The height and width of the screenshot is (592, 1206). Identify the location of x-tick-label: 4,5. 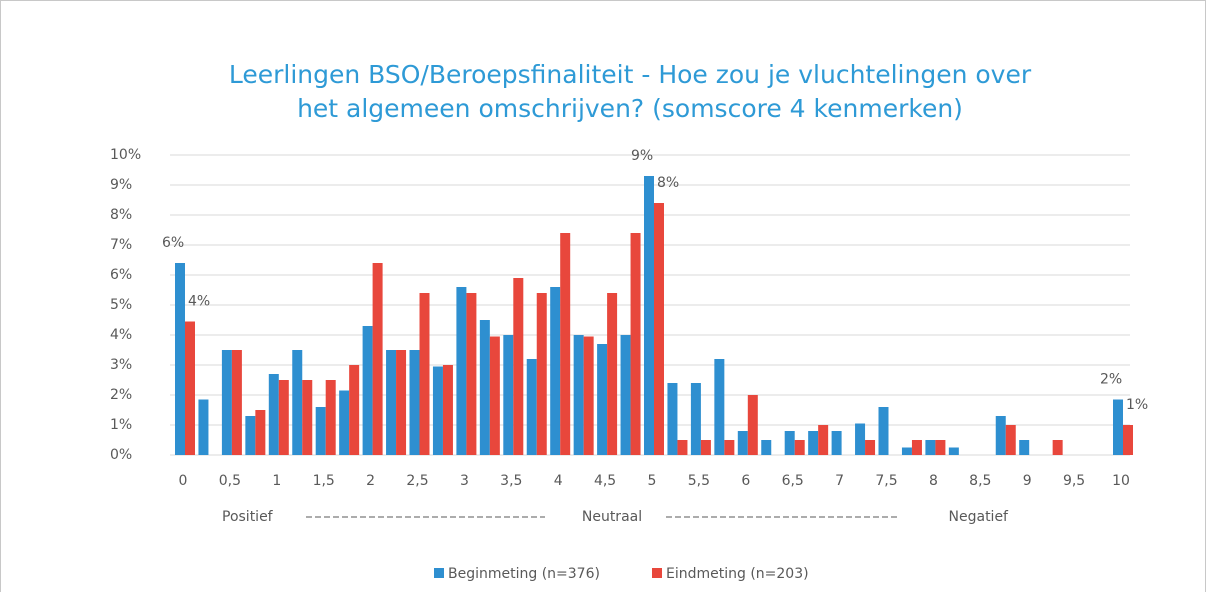
(605, 481).